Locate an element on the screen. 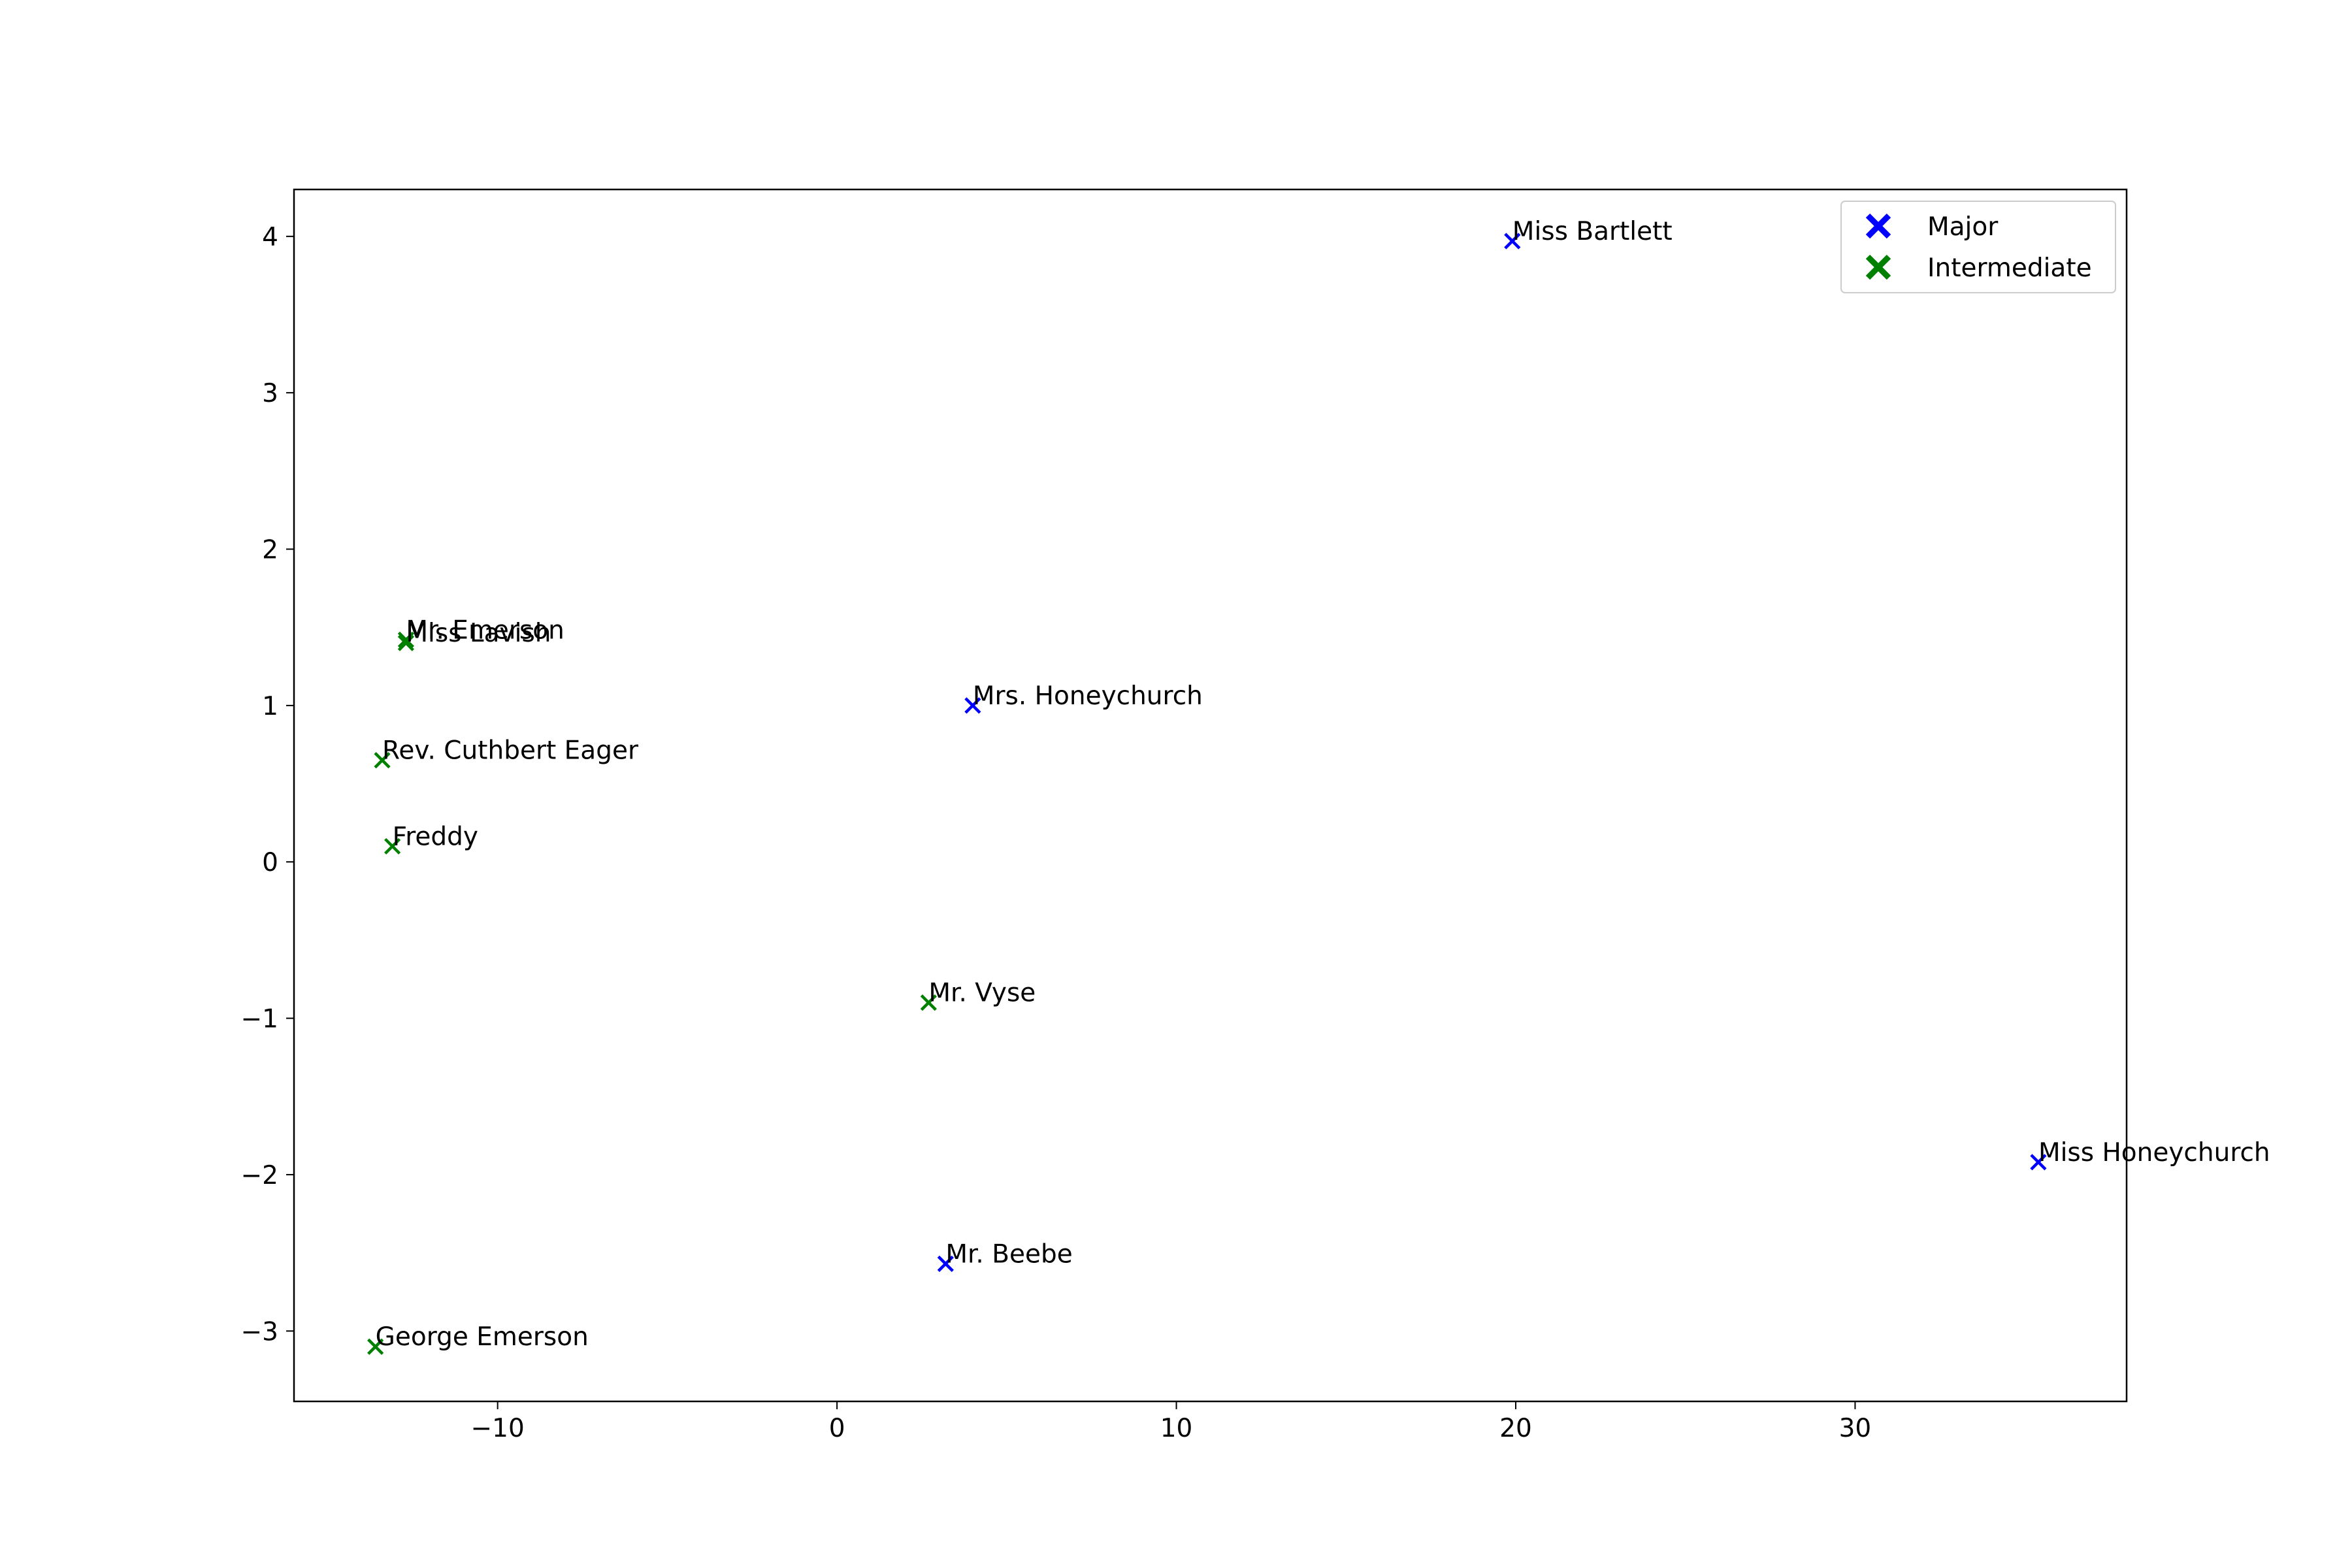 The image size is (2352, 1568). x-tick-label: 30 is located at coordinates (1855, 1428).